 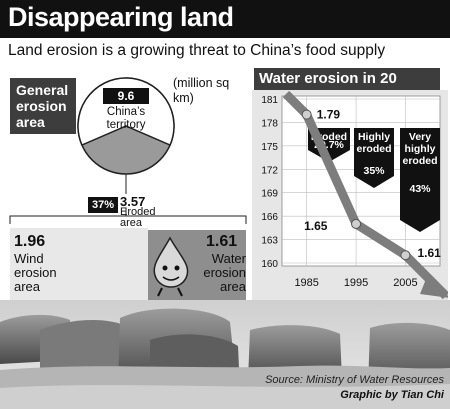 What do you see at coordinates (43, 106) in the screenshot?
I see `general-erosion-label: General erosion area` at bounding box center [43, 106].